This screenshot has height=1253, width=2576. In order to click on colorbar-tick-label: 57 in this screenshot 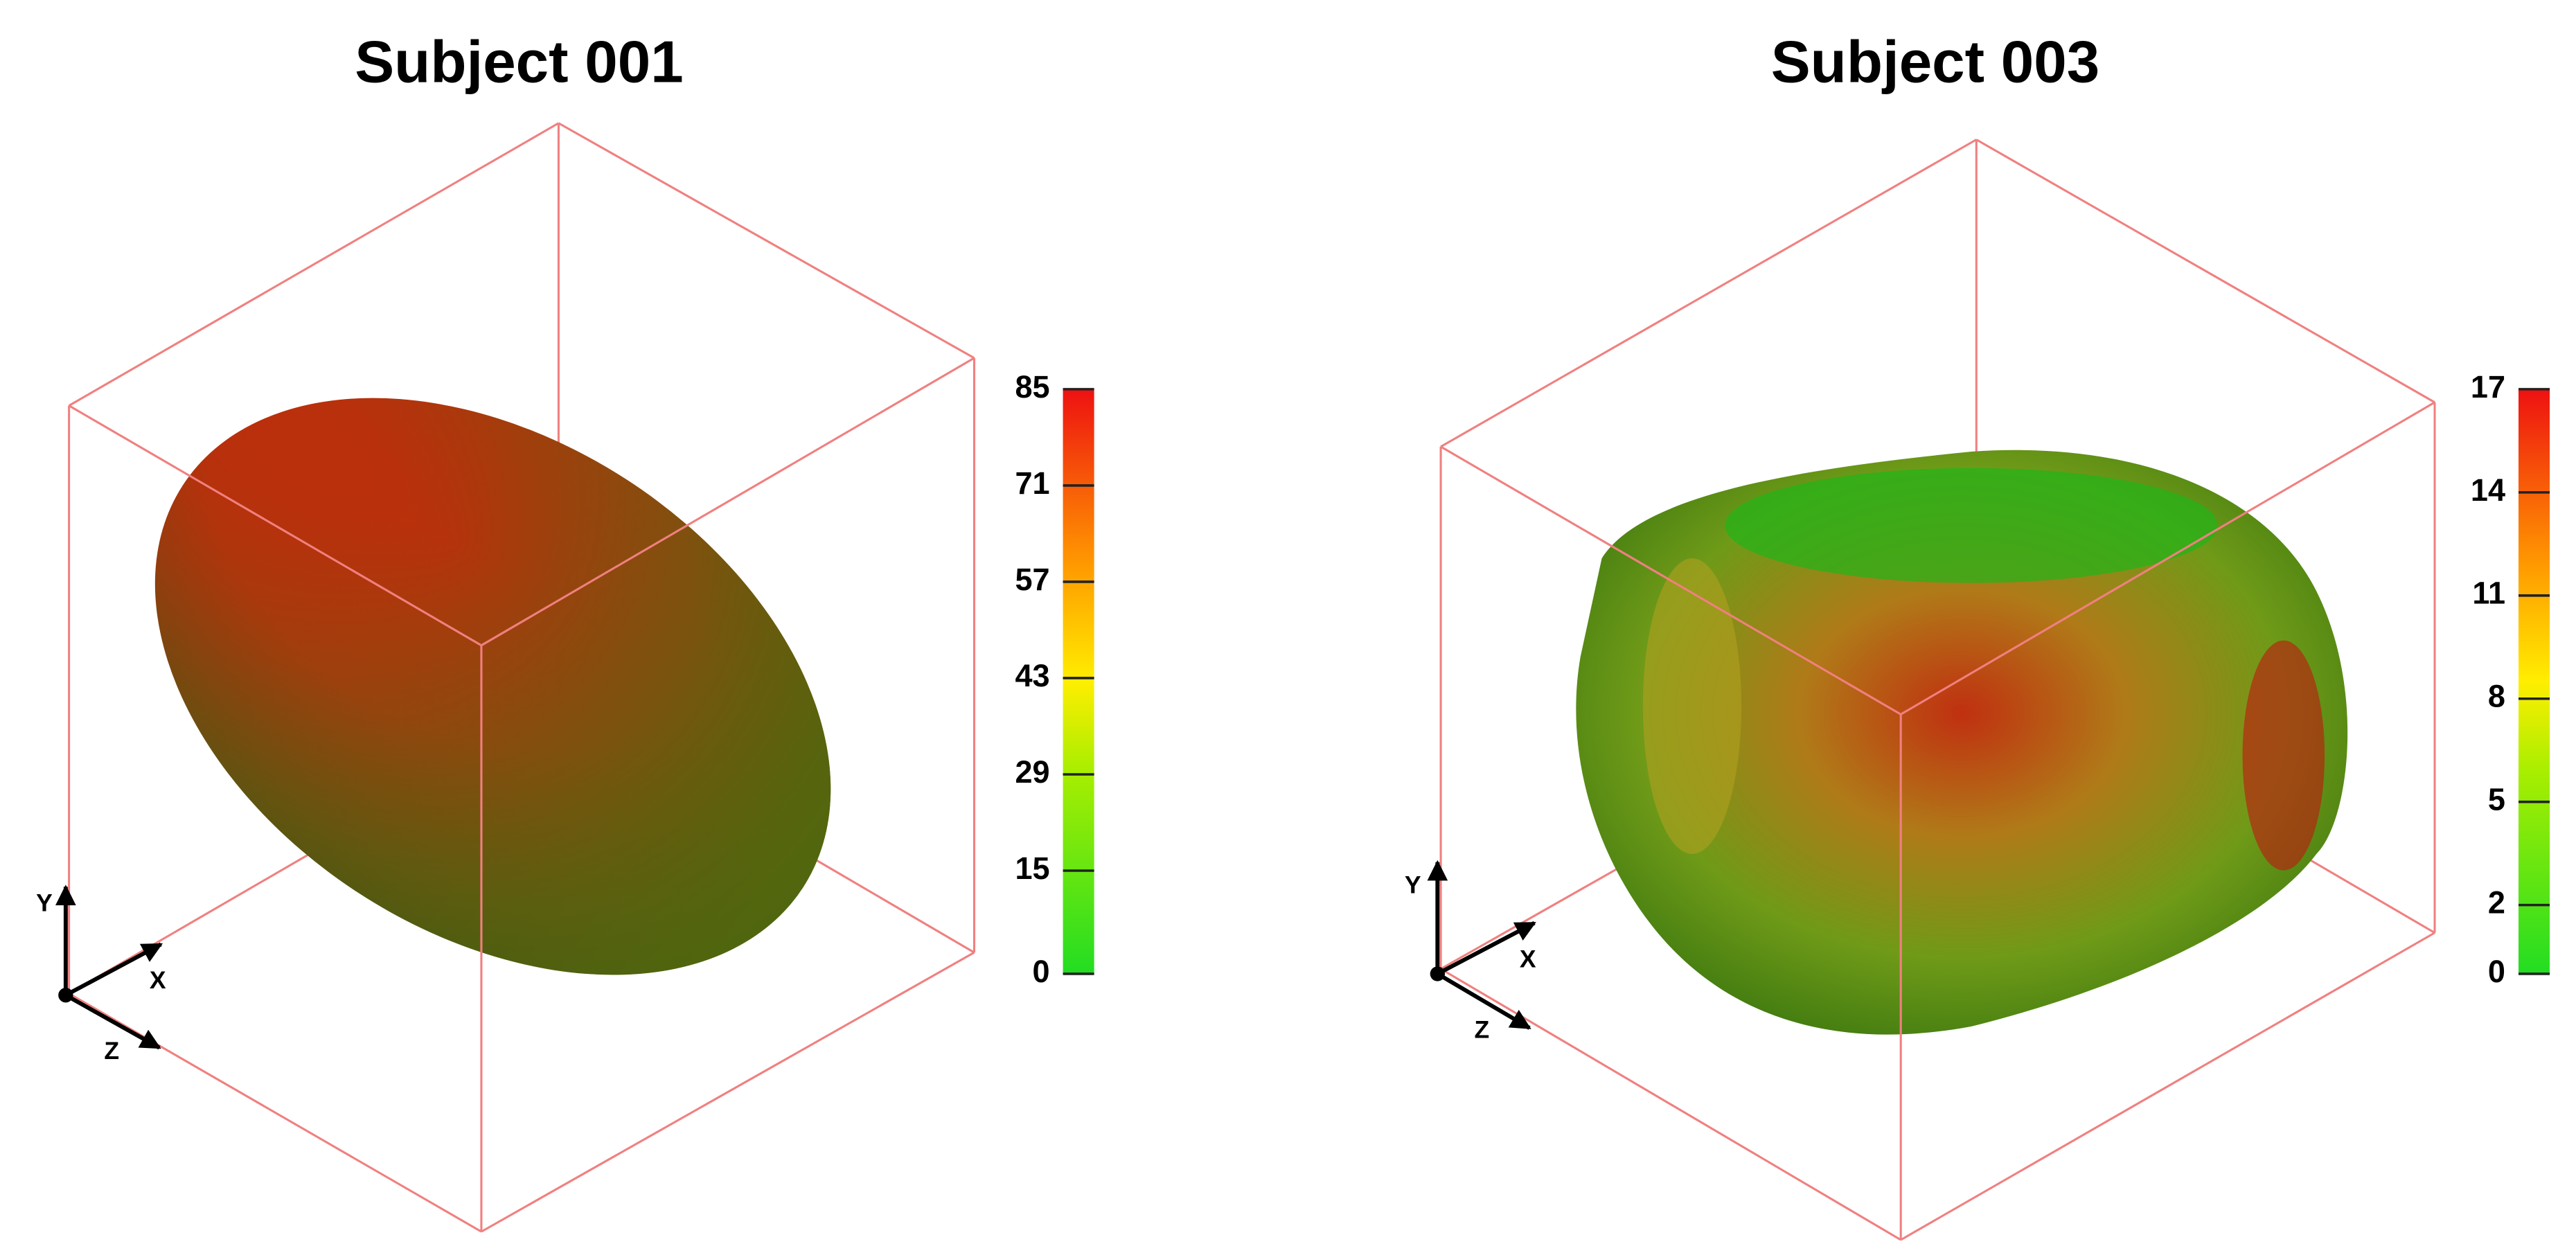, I will do `click(1032, 579)`.